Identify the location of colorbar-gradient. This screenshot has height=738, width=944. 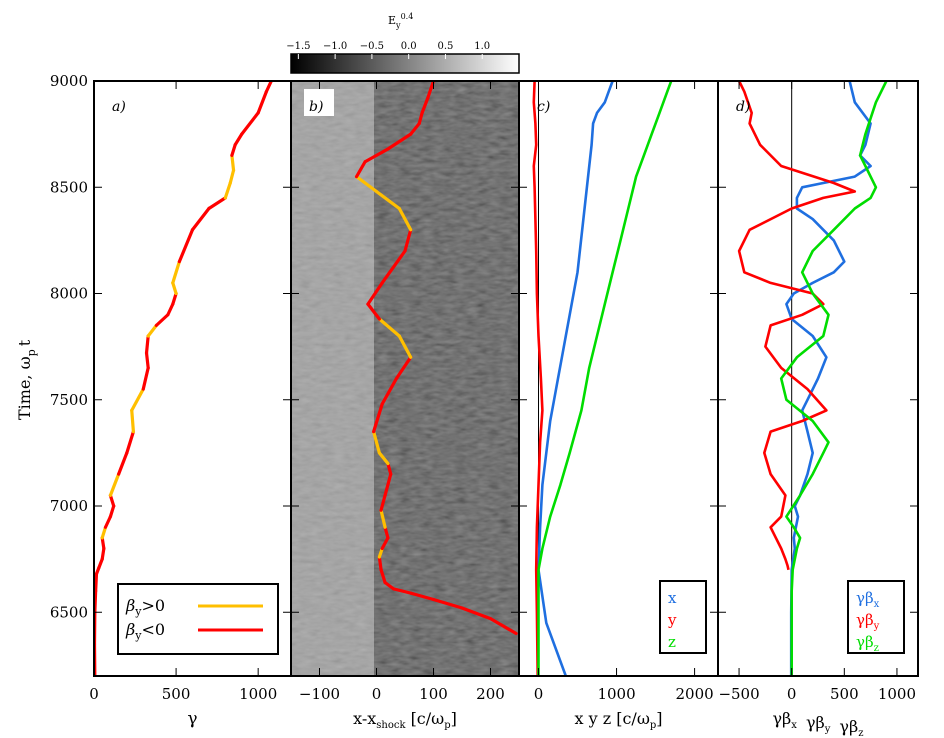
(405, 63).